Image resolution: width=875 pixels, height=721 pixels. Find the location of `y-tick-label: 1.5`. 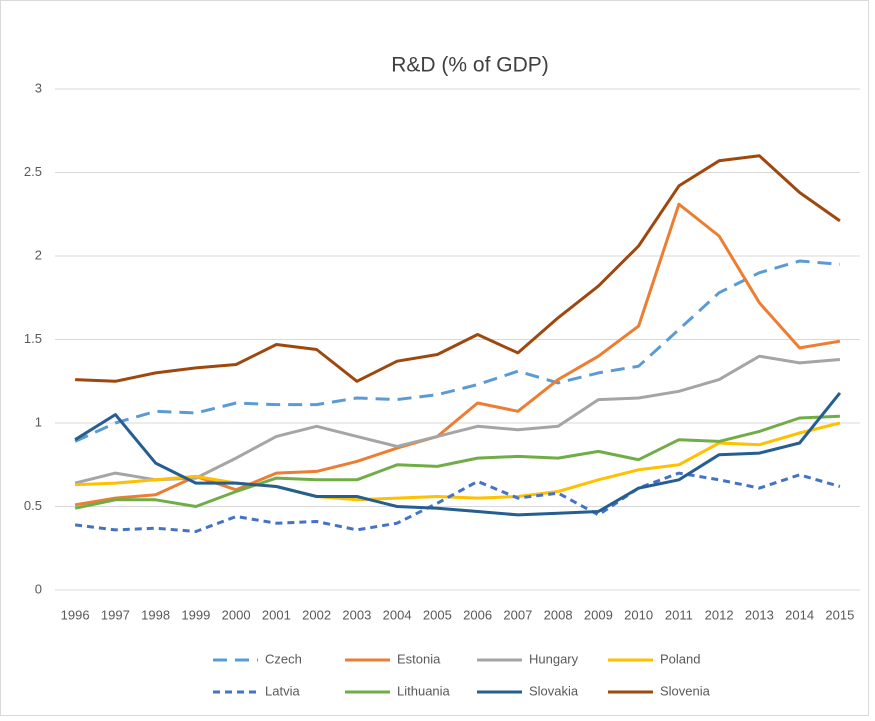

y-tick-label: 1.5 is located at coordinates (33, 338).